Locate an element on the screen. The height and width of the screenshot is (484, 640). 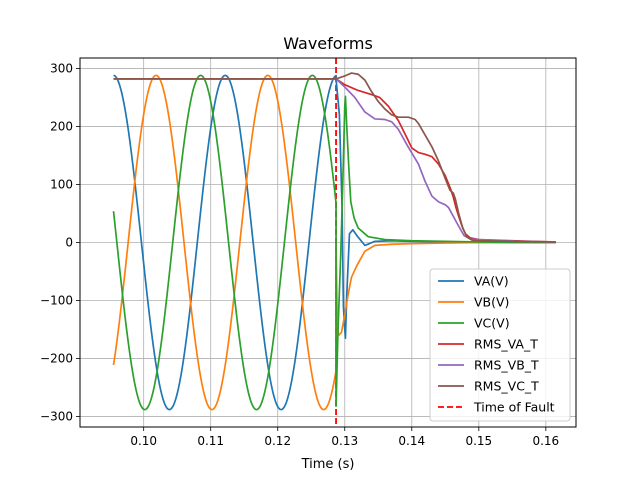
chart-title: Waveforms is located at coordinates (328, 43).